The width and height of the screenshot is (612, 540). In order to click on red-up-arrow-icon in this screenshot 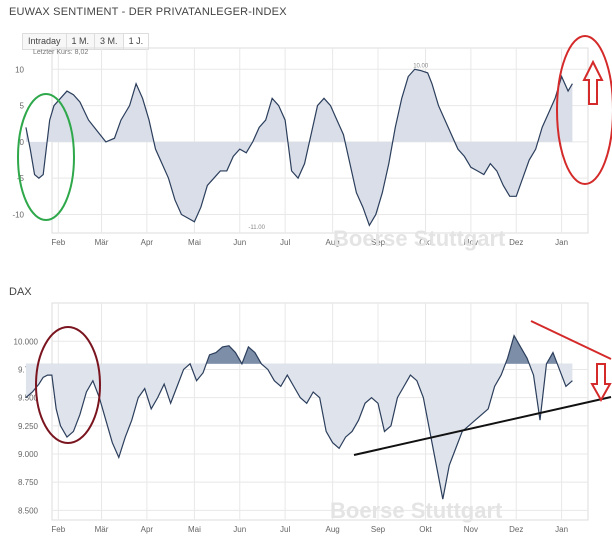, I will do `click(593, 82)`.